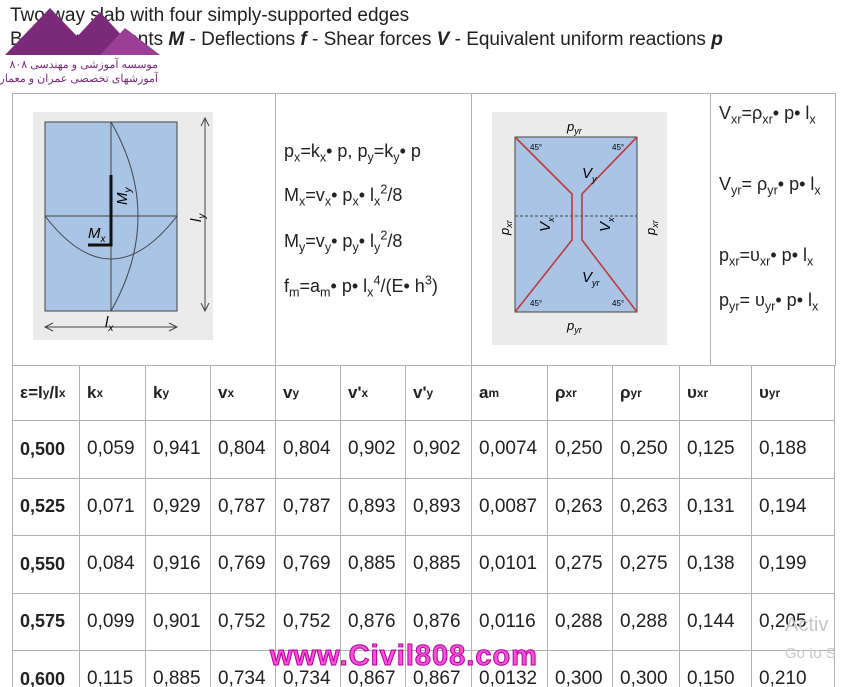 The width and height of the screenshot is (843, 687). I want to click on text-part: • p• l, so click(796, 184).